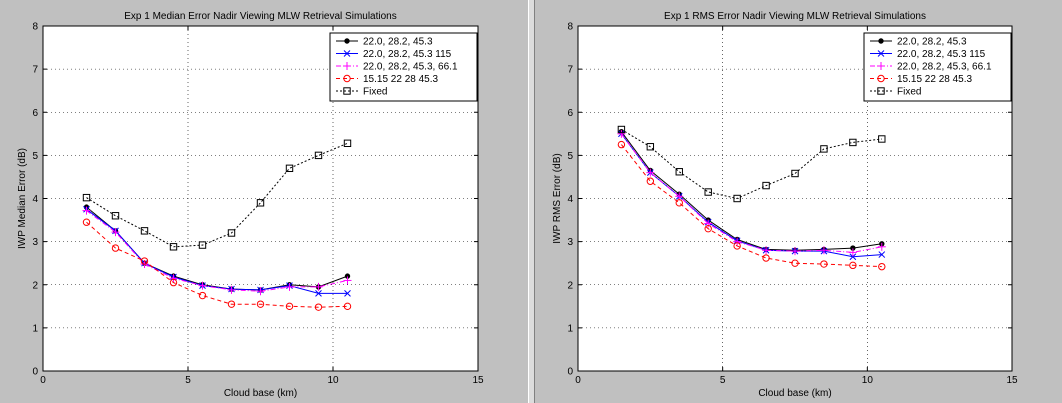  Describe the element at coordinates (909, 92) in the screenshot. I see `legend-label: Fixed` at that location.